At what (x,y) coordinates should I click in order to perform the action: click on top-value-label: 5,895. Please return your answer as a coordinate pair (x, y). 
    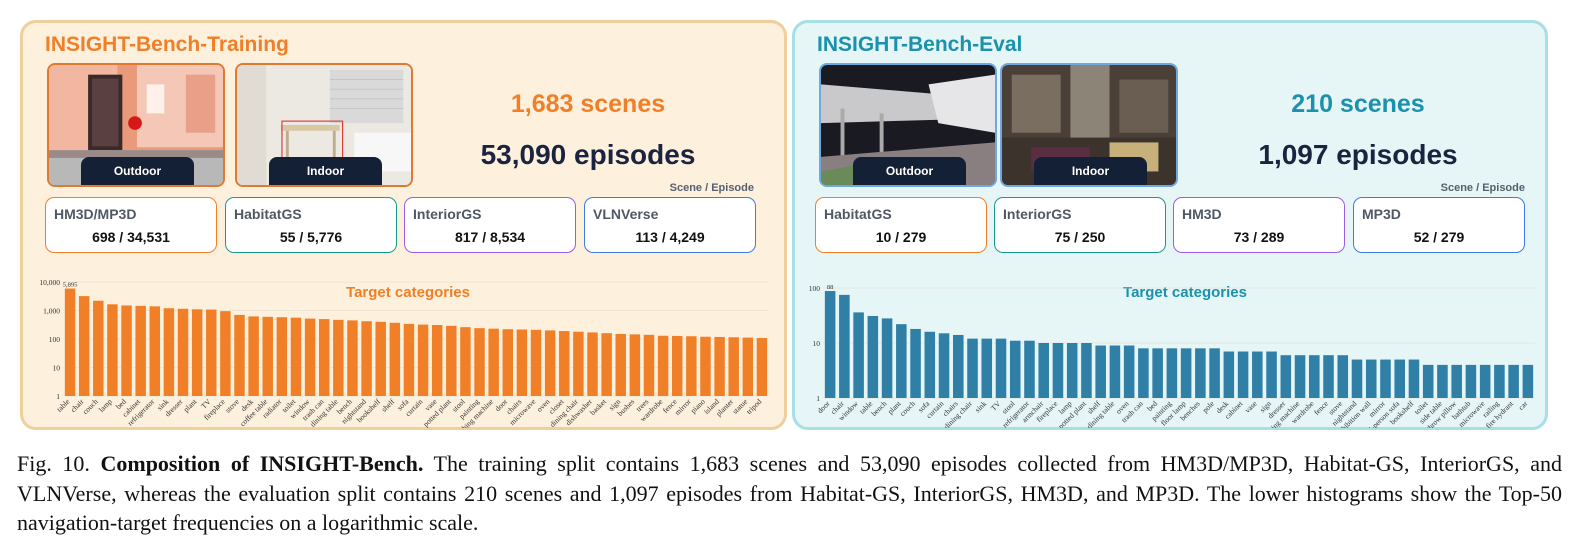
    Looking at the image, I should click on (70, 285).